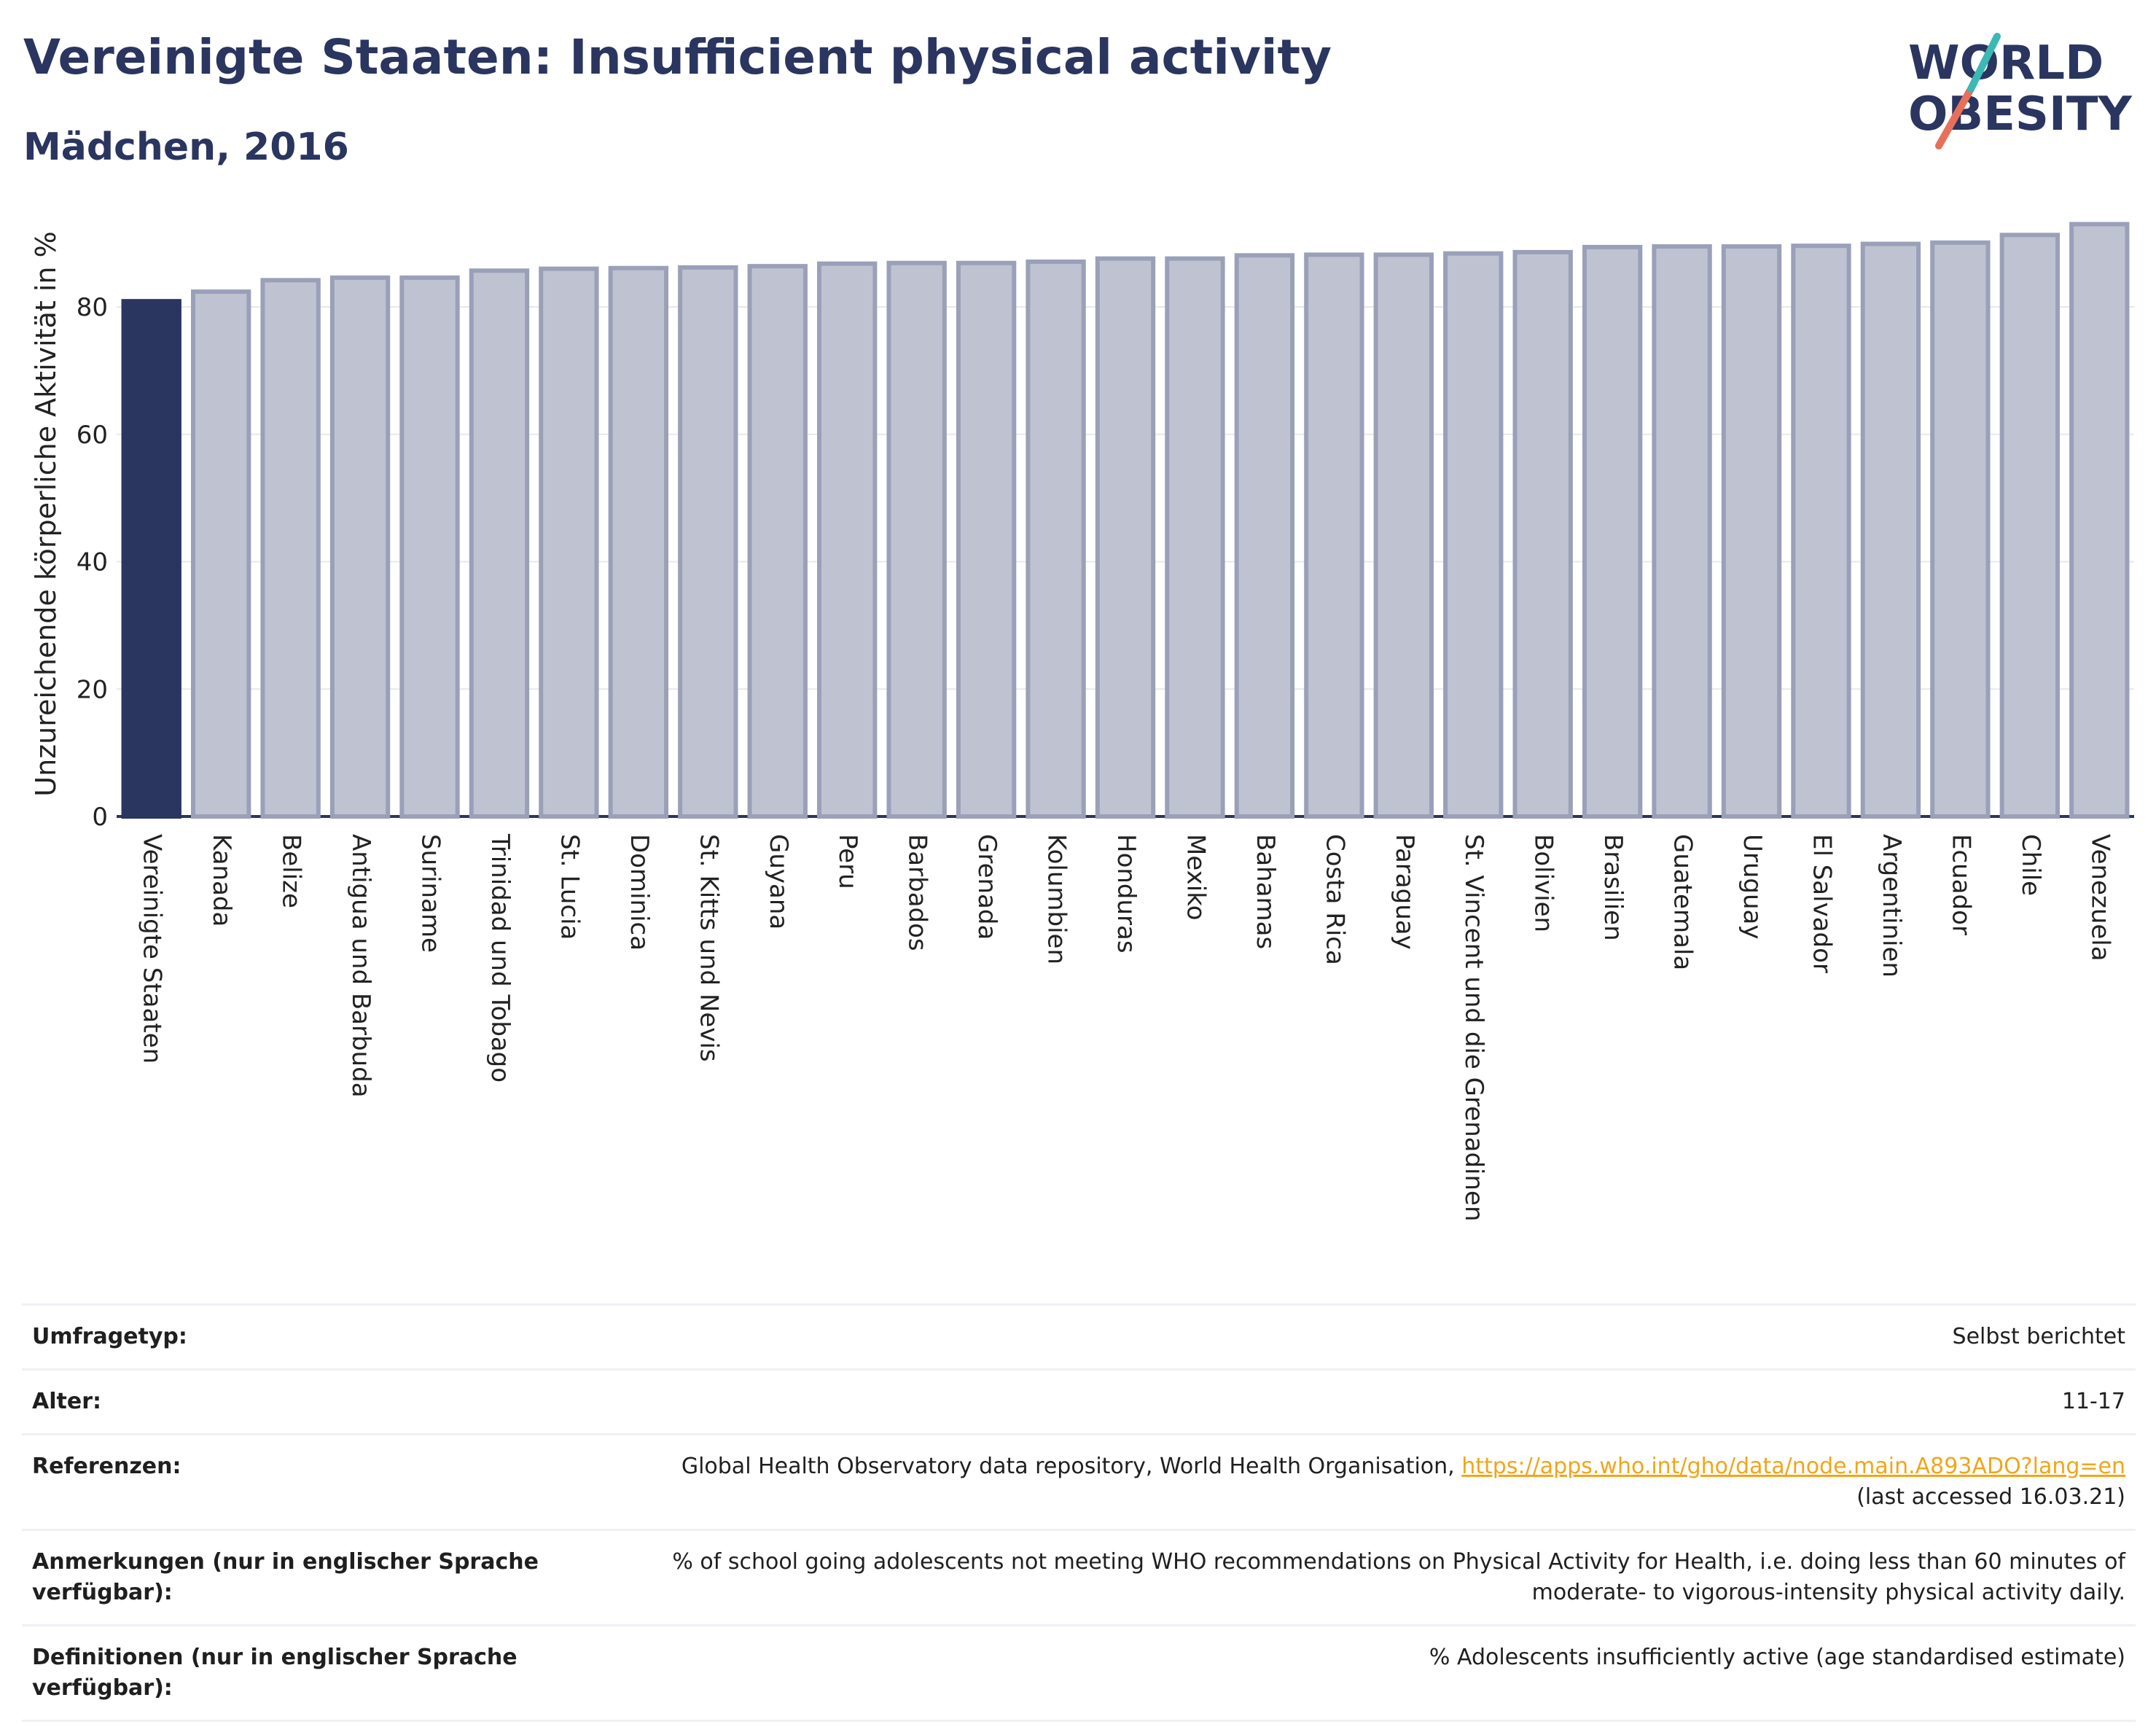  What do you see at coordinates (1474, 1027) in the screenshot?
I see `x-tick-label: St. Vincent und die Grenadinen` at bounding box center [1474, 1027].